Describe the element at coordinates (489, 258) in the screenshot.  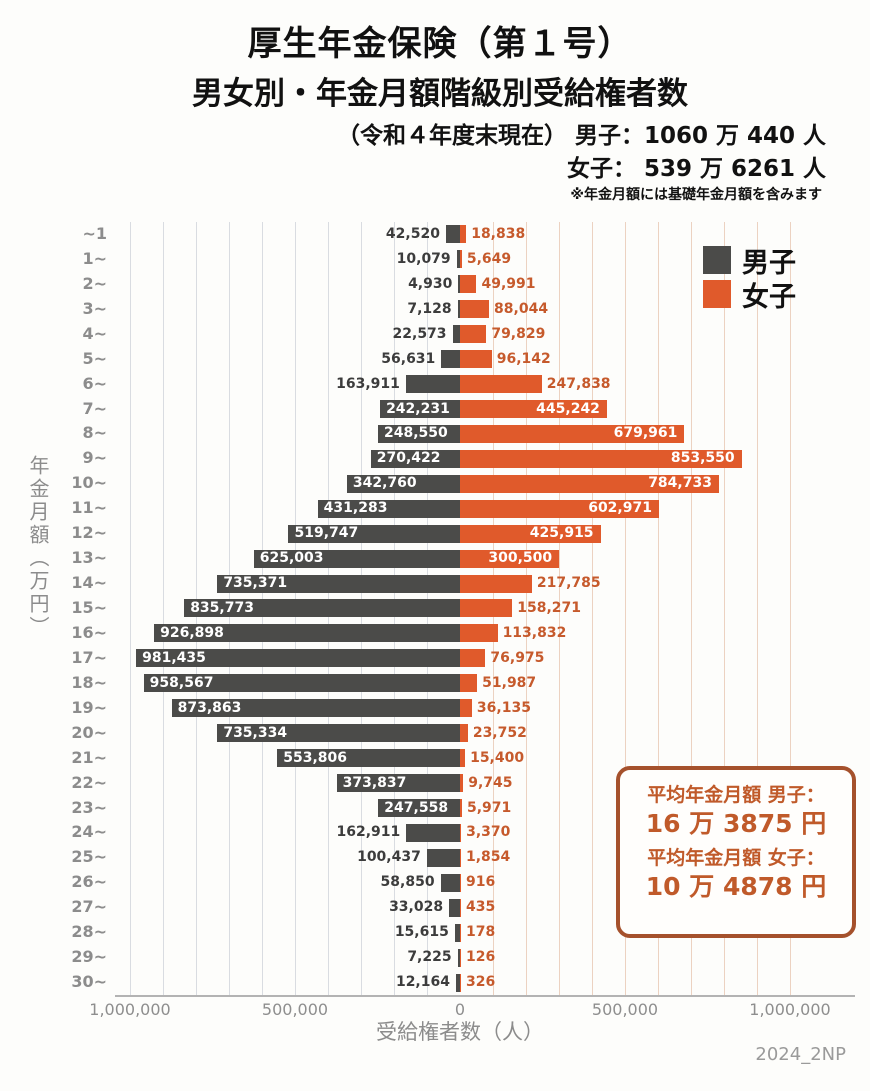
I see `female-value-label: 5,649` at that location.